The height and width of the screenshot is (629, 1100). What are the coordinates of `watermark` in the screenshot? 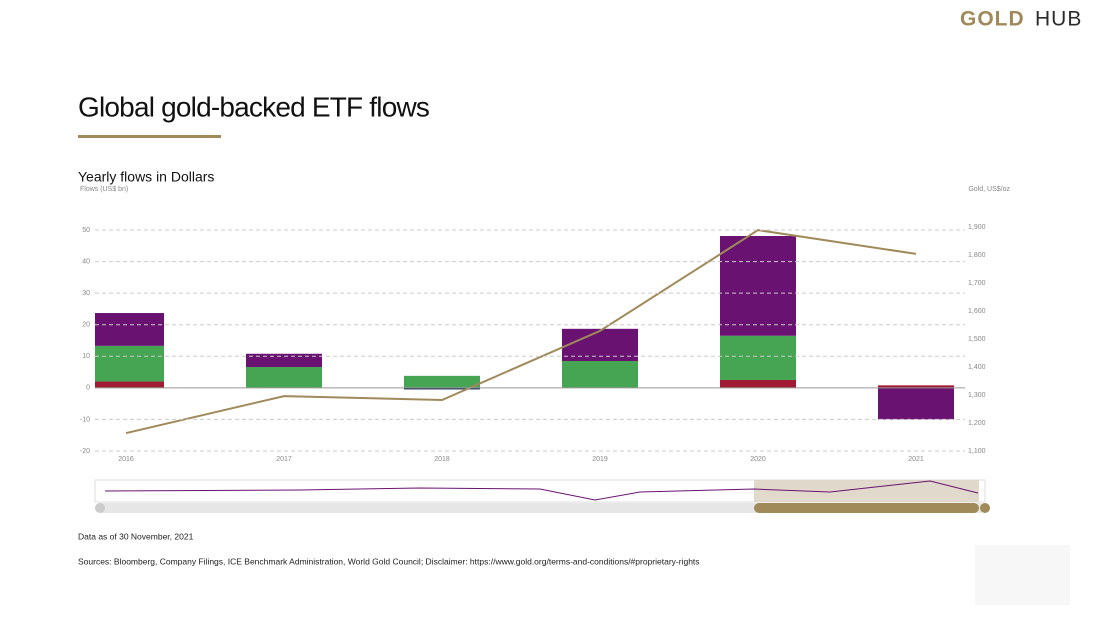 It's located at (1022, 575).